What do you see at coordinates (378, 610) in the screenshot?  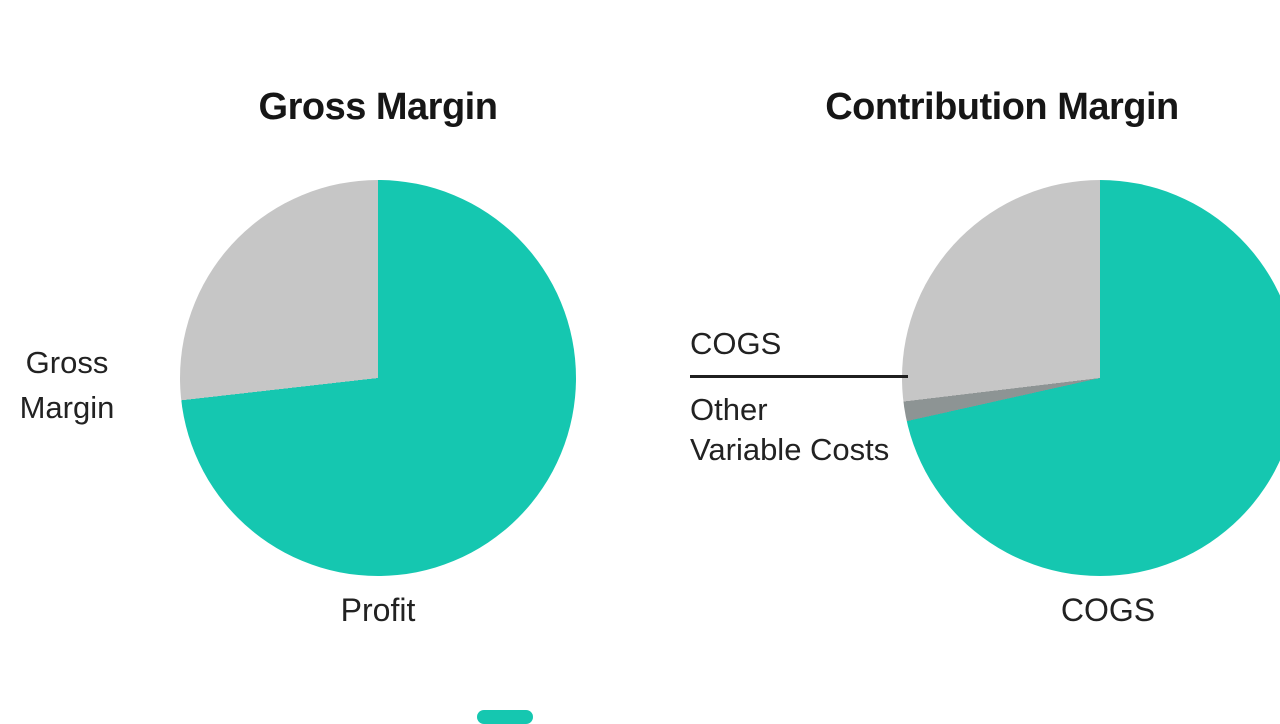 I see `profit-slice-label: Profit` at bounding box center [378, 610].